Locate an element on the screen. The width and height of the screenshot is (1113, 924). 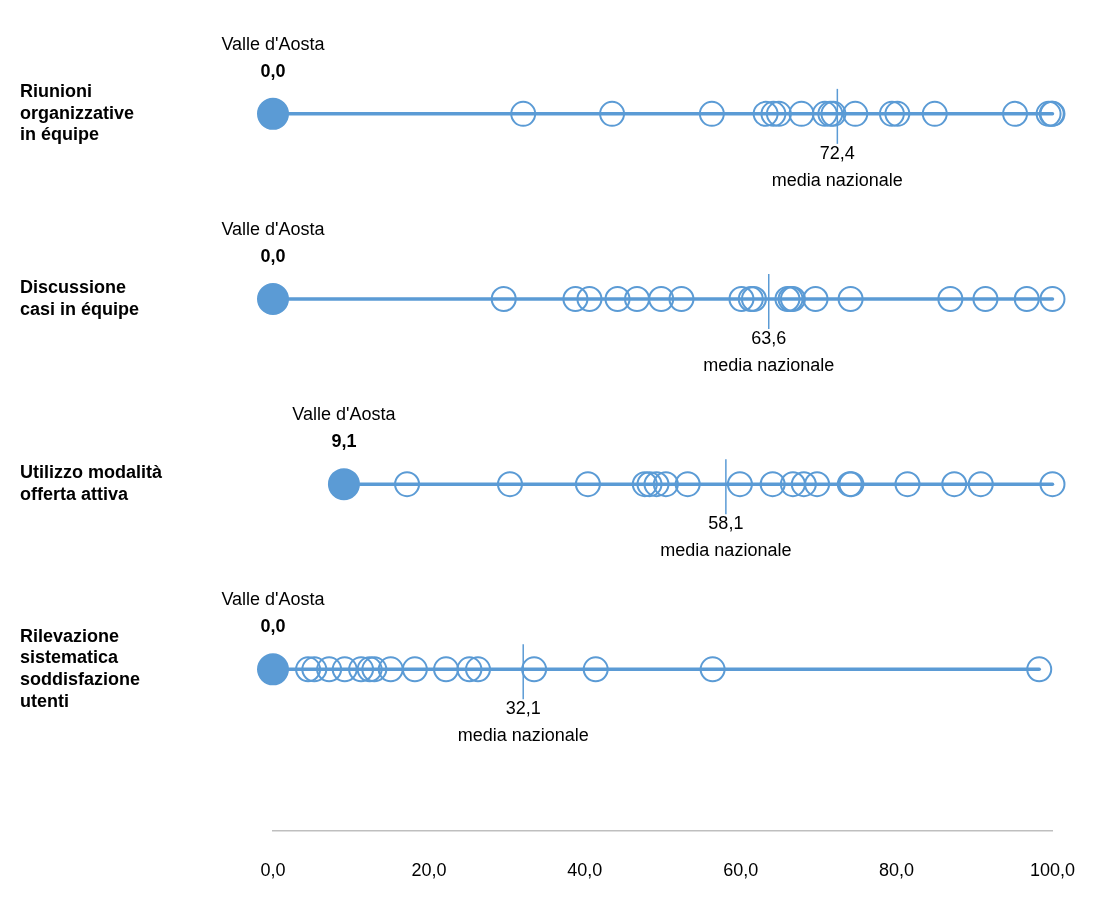
x-tick-label: 60,0 is located at coordinates (741, 870).